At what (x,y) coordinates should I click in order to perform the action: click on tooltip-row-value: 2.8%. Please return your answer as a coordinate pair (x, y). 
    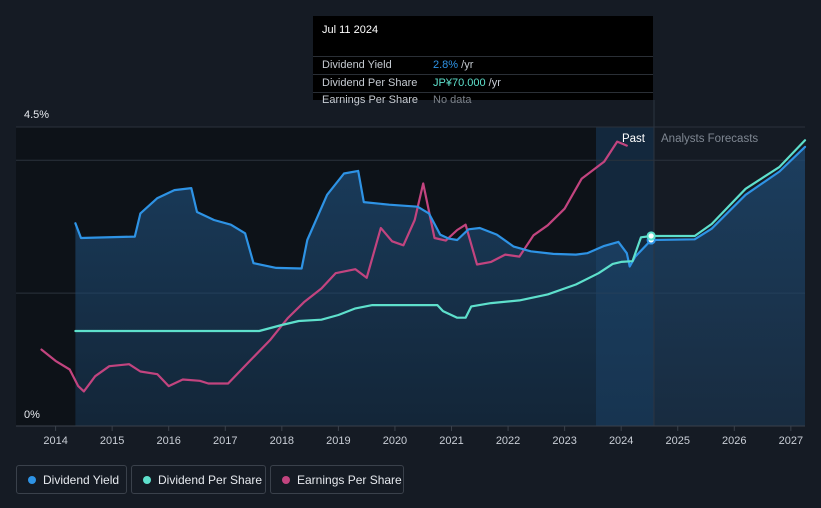
    Looking at the image, I should click on (446, 65).